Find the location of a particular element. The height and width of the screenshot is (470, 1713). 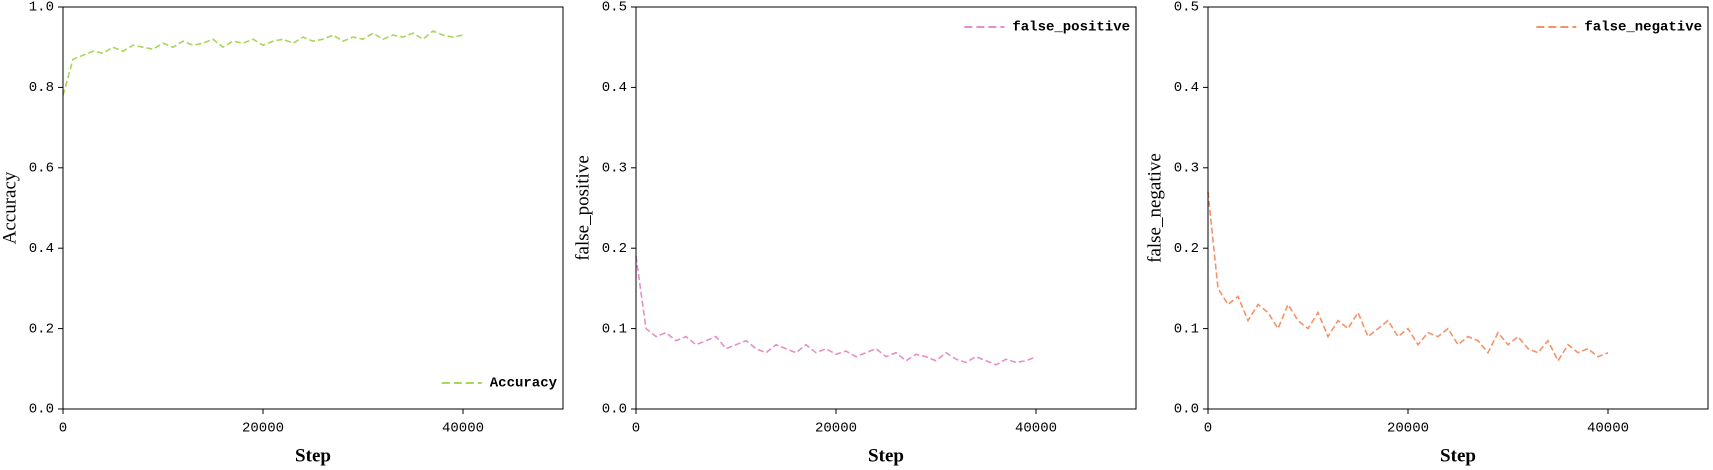

legend-label: false_negative is located at coordinates (1643, 28).